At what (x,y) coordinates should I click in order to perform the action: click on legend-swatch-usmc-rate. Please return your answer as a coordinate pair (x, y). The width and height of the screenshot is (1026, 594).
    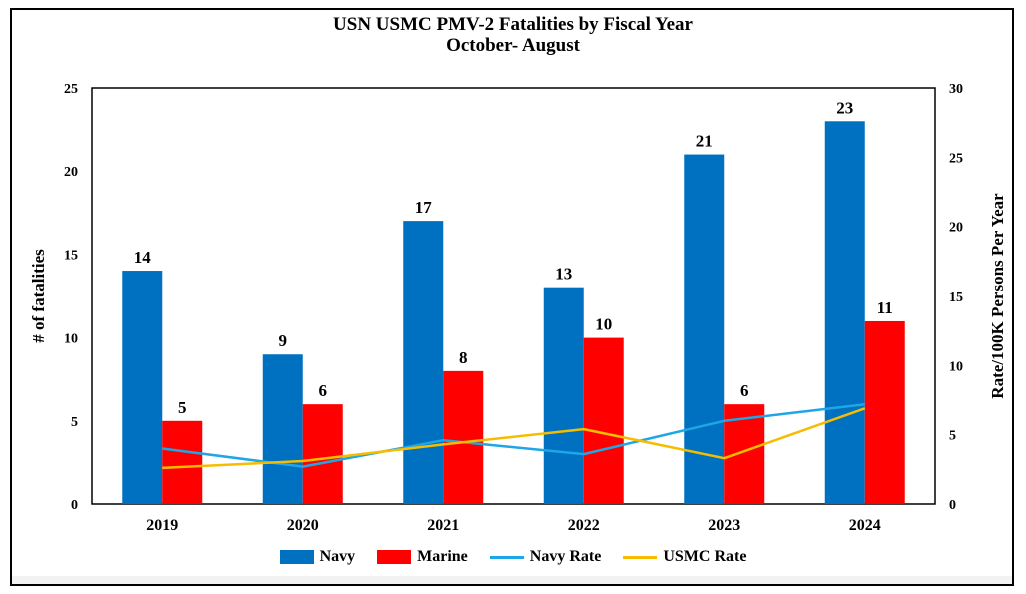
    Looking at the image, I should click on (640, 557).